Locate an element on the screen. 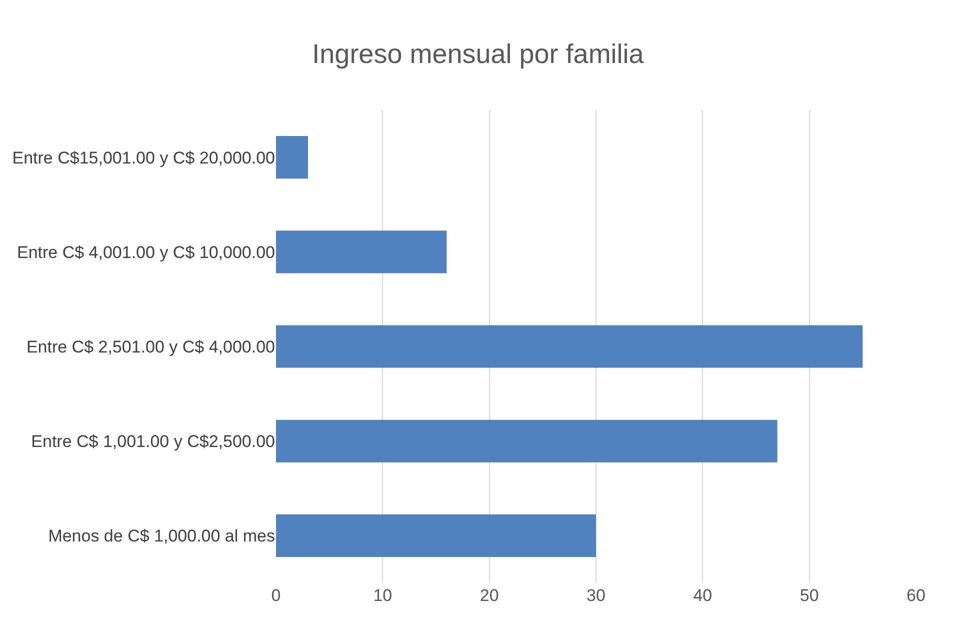  y-tick-label: Menos de C$ 1,000.00 al mes is located at coordinates (161, 536).